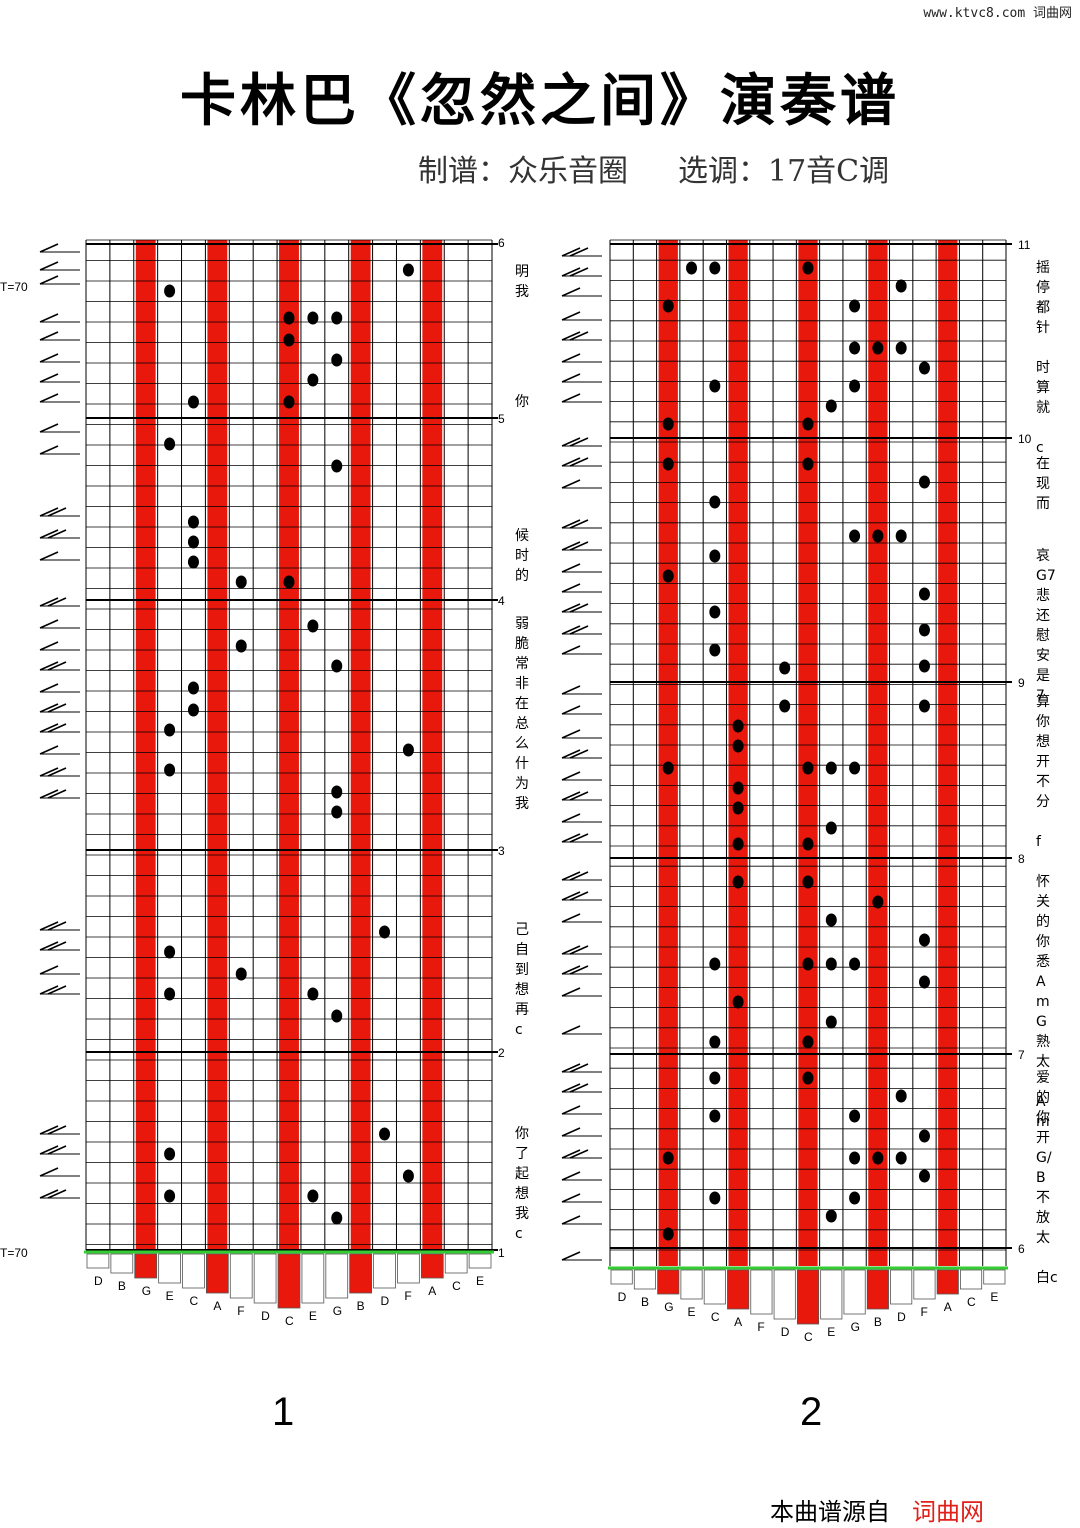 The height and width of the screenshot is (1528, 1080). Describe the element at coordinates (644, 1302) in the screenshot. I see `tine-label: B` at that location.